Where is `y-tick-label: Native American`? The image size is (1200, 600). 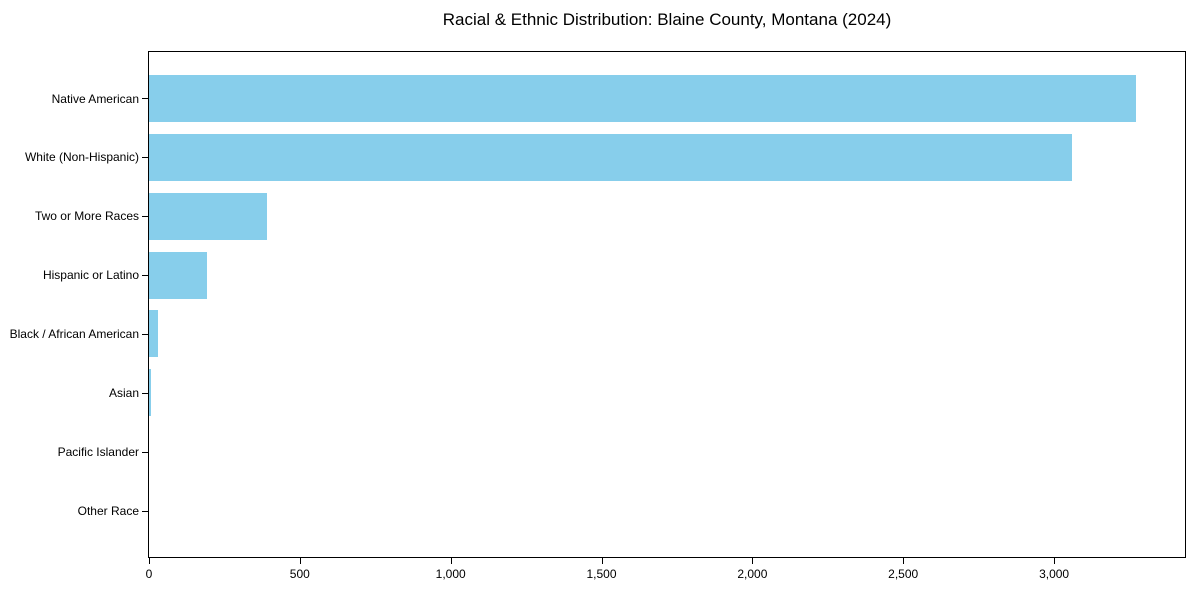 y-tick-label: Native American is located at coordinates (95, 98).